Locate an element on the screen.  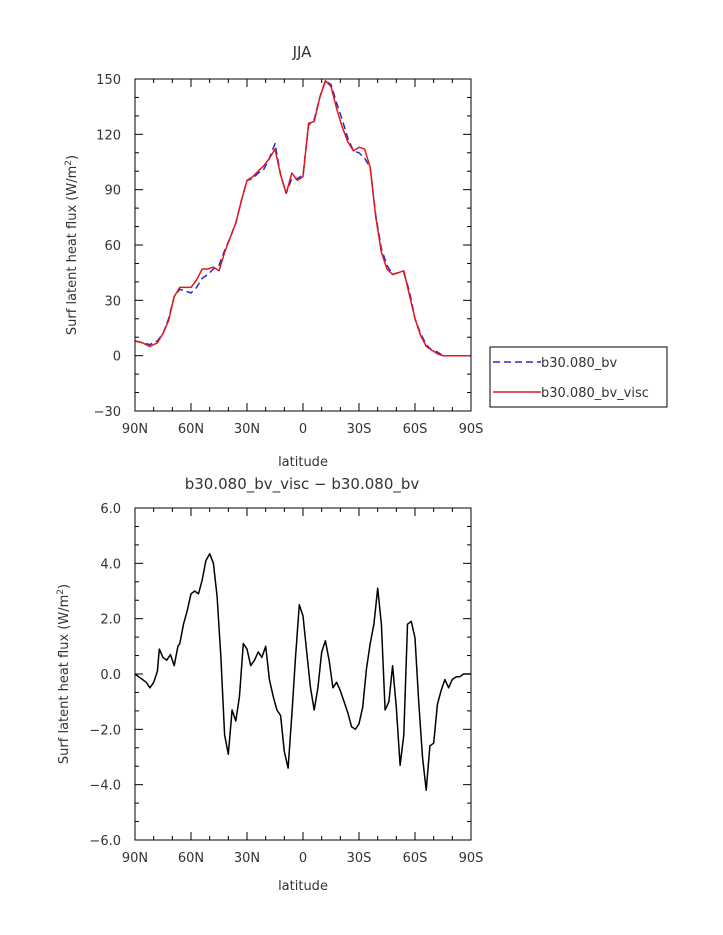
bottom-series is located at coordinates (302, 671).